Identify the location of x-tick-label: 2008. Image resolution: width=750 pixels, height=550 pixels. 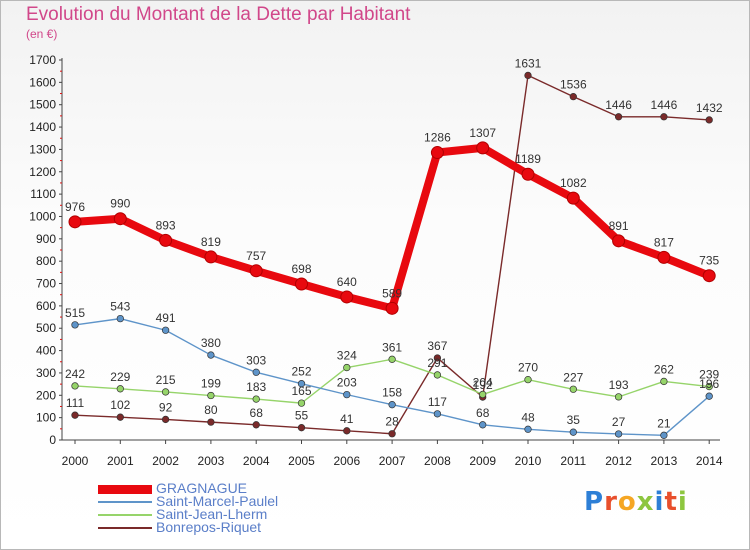
(437, 461).